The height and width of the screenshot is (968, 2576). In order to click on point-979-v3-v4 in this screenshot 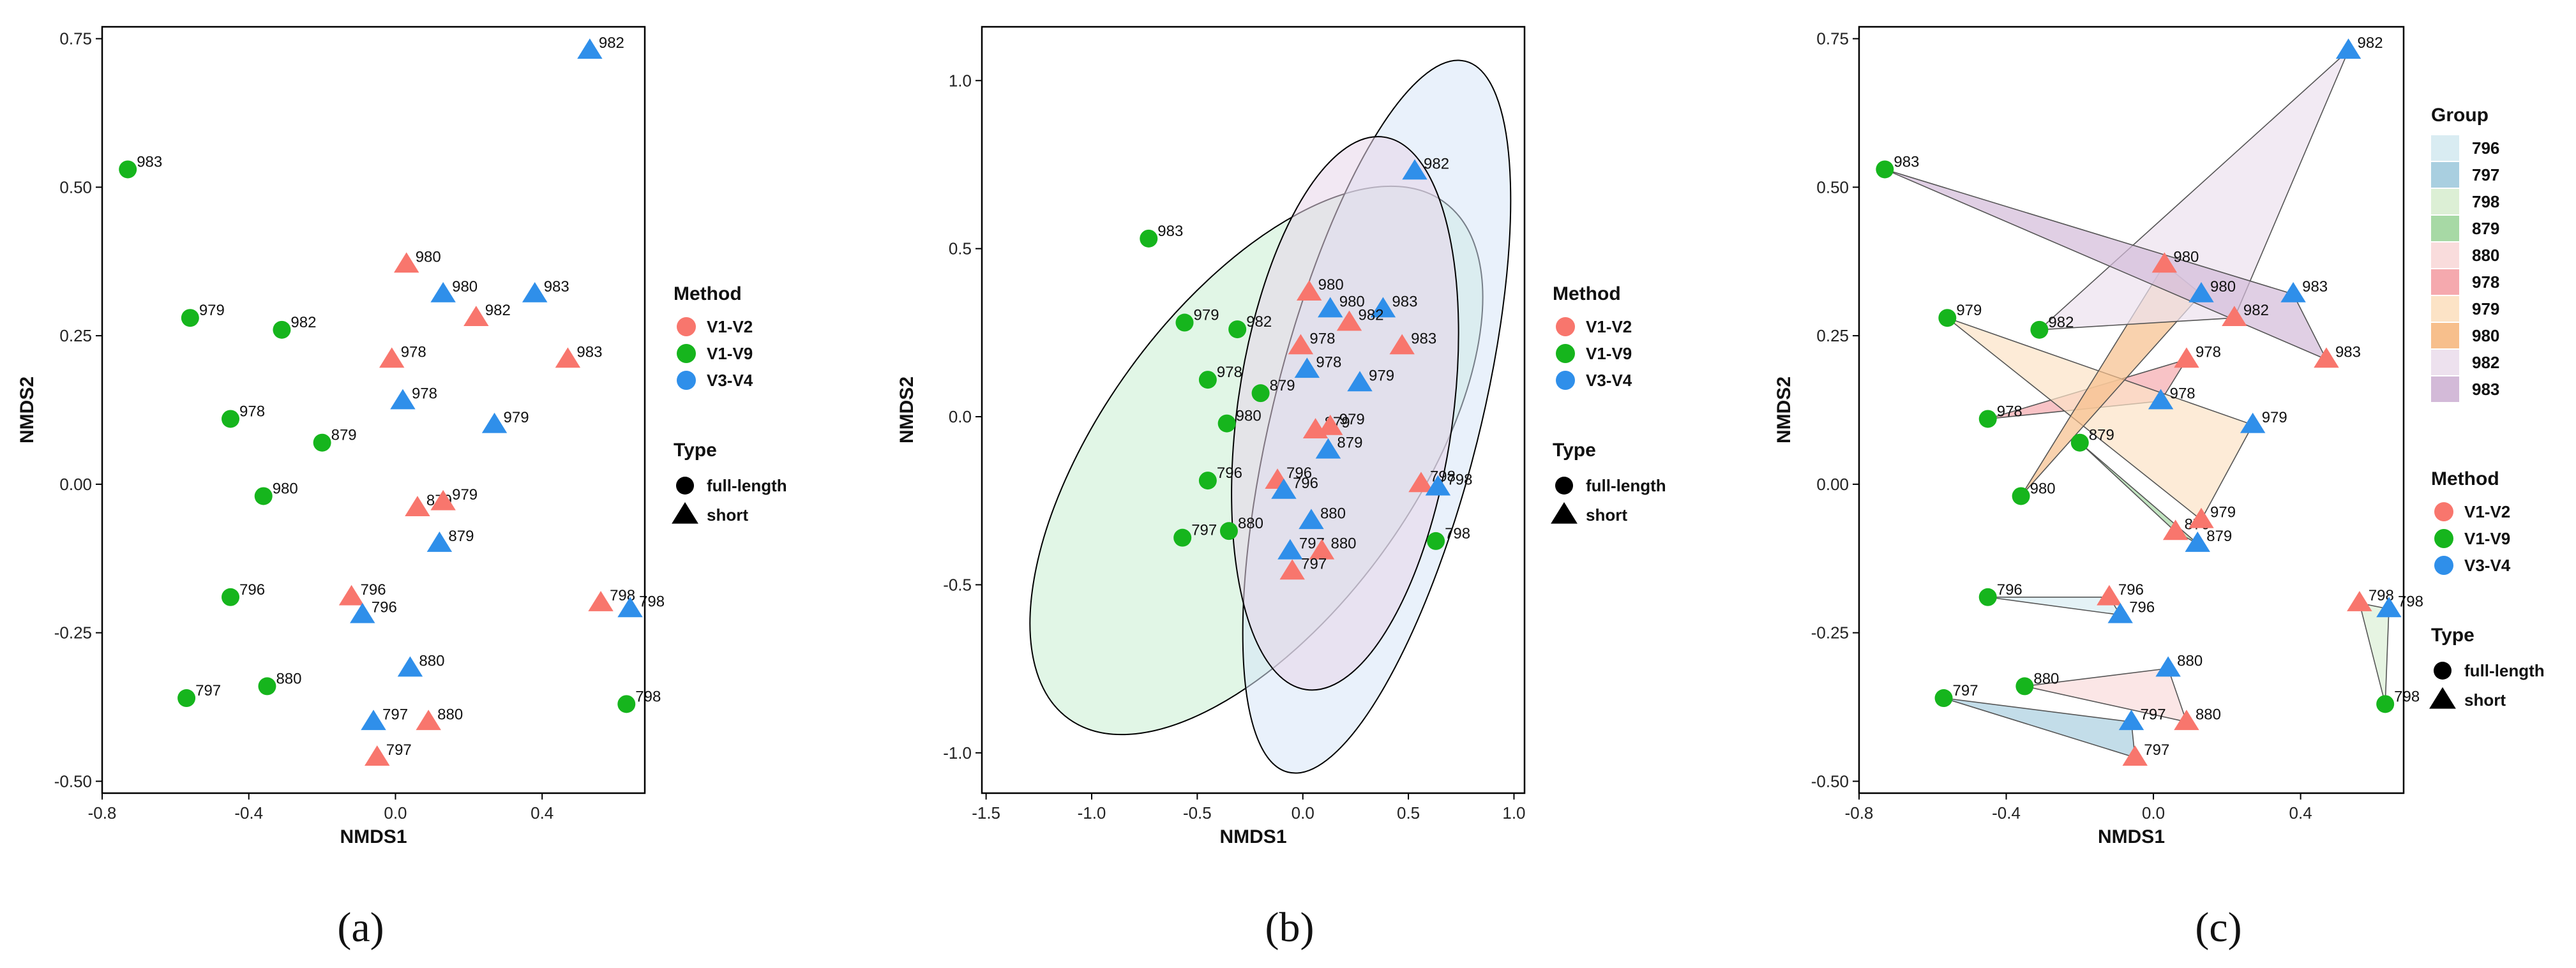, I will do `click(494, 422)`.